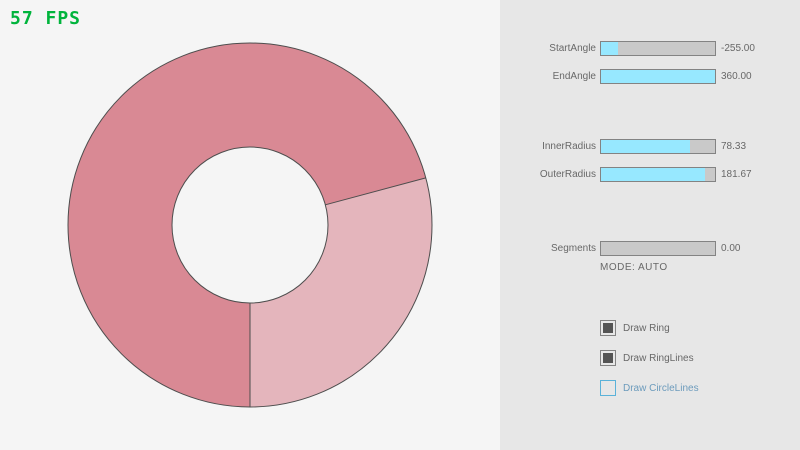 This screenshot has width=800, height=450. I want to click on outer-radius-slider, so click(658, 174).